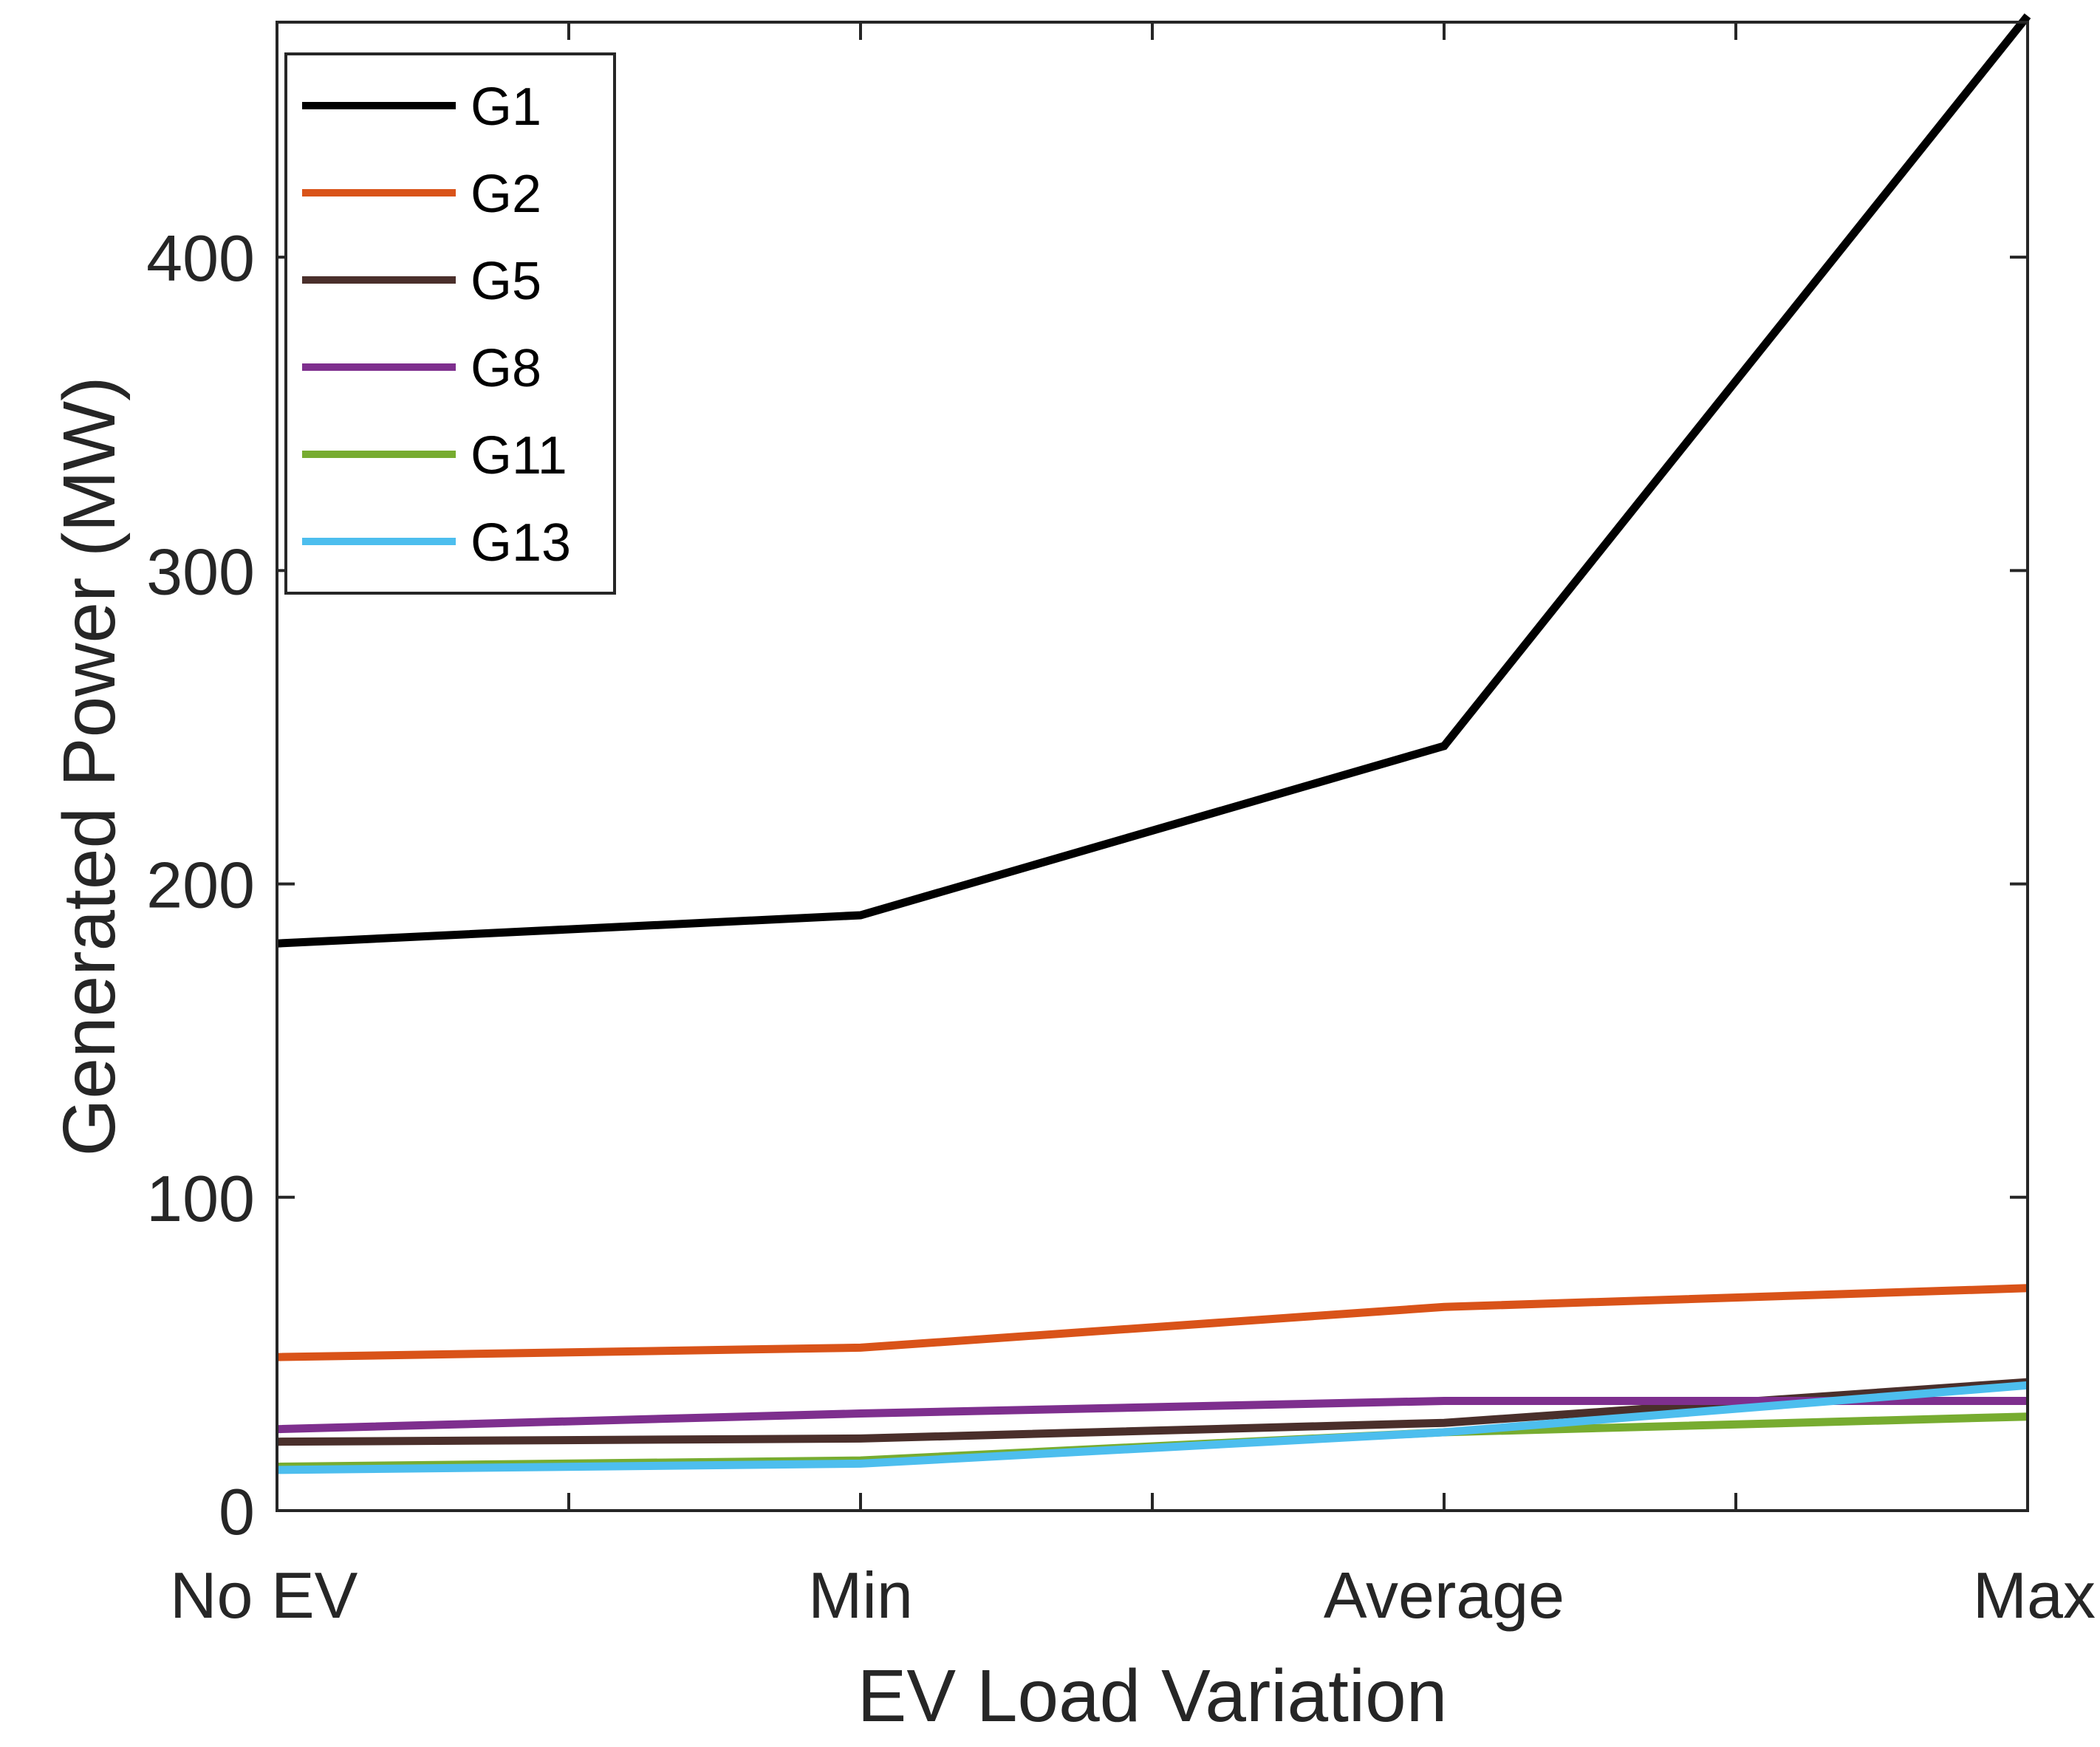  What do you see at coordinates (506, 368) in the screenshot?
I see `legend-label-g8: G8` at bounding box center [506, 368].